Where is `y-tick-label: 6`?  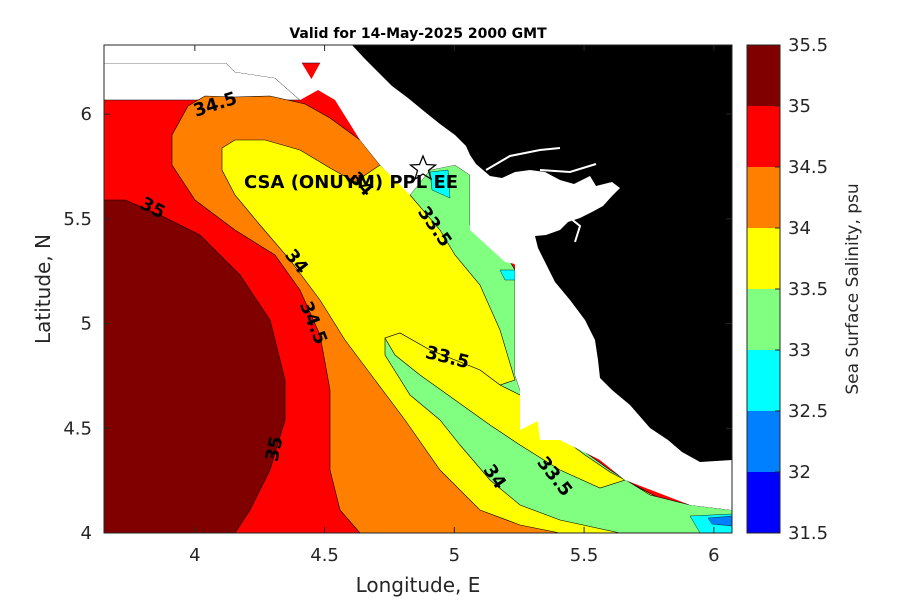
y-tick-label: 6 is located at coordinates (86, 114).